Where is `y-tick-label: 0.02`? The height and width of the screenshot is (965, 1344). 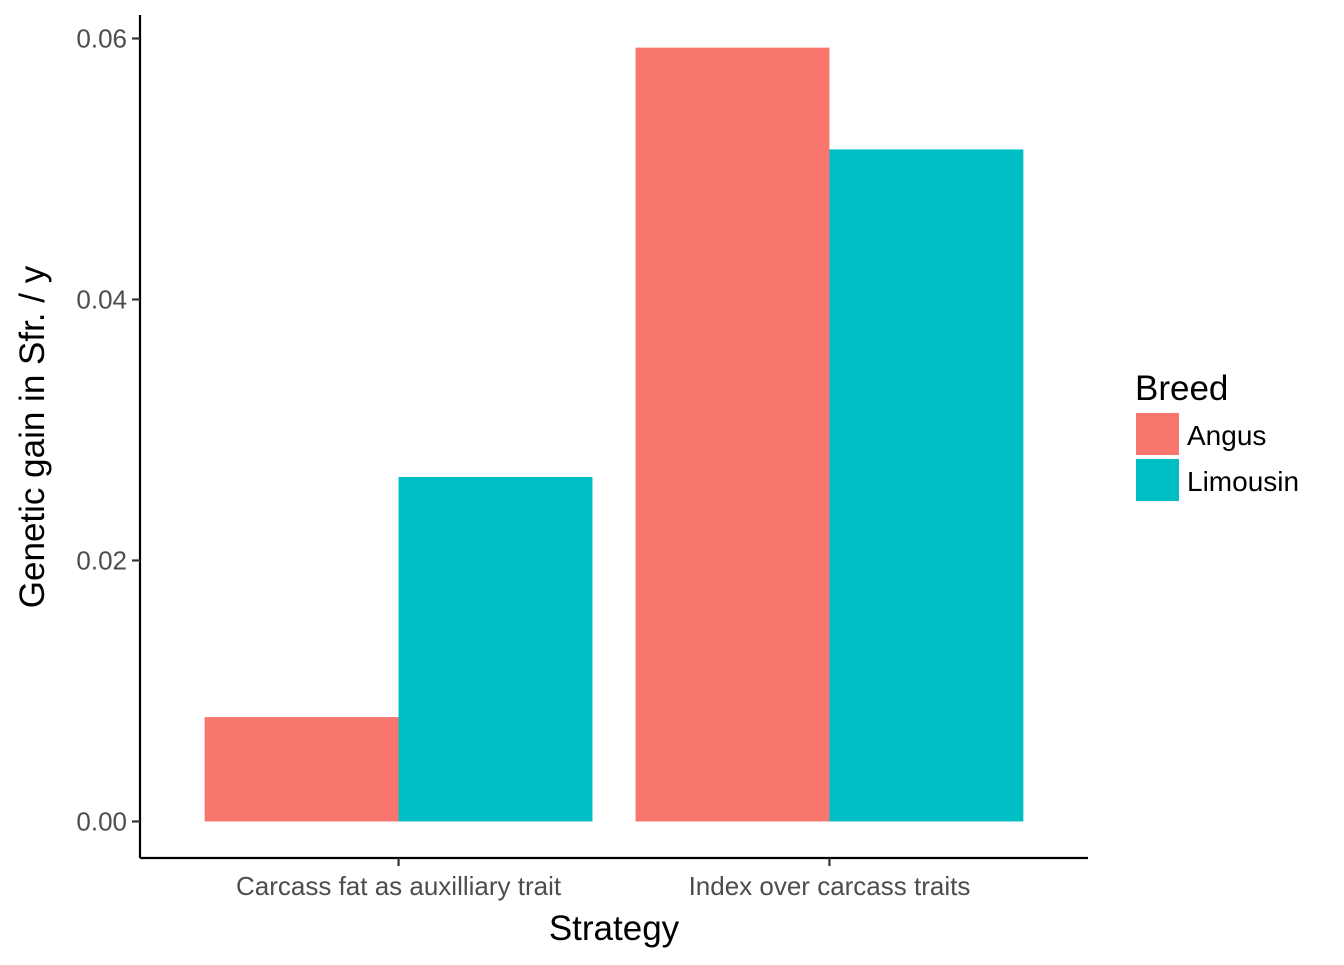 y-tick-label: 0.02 is located at coordinates (101, 560).